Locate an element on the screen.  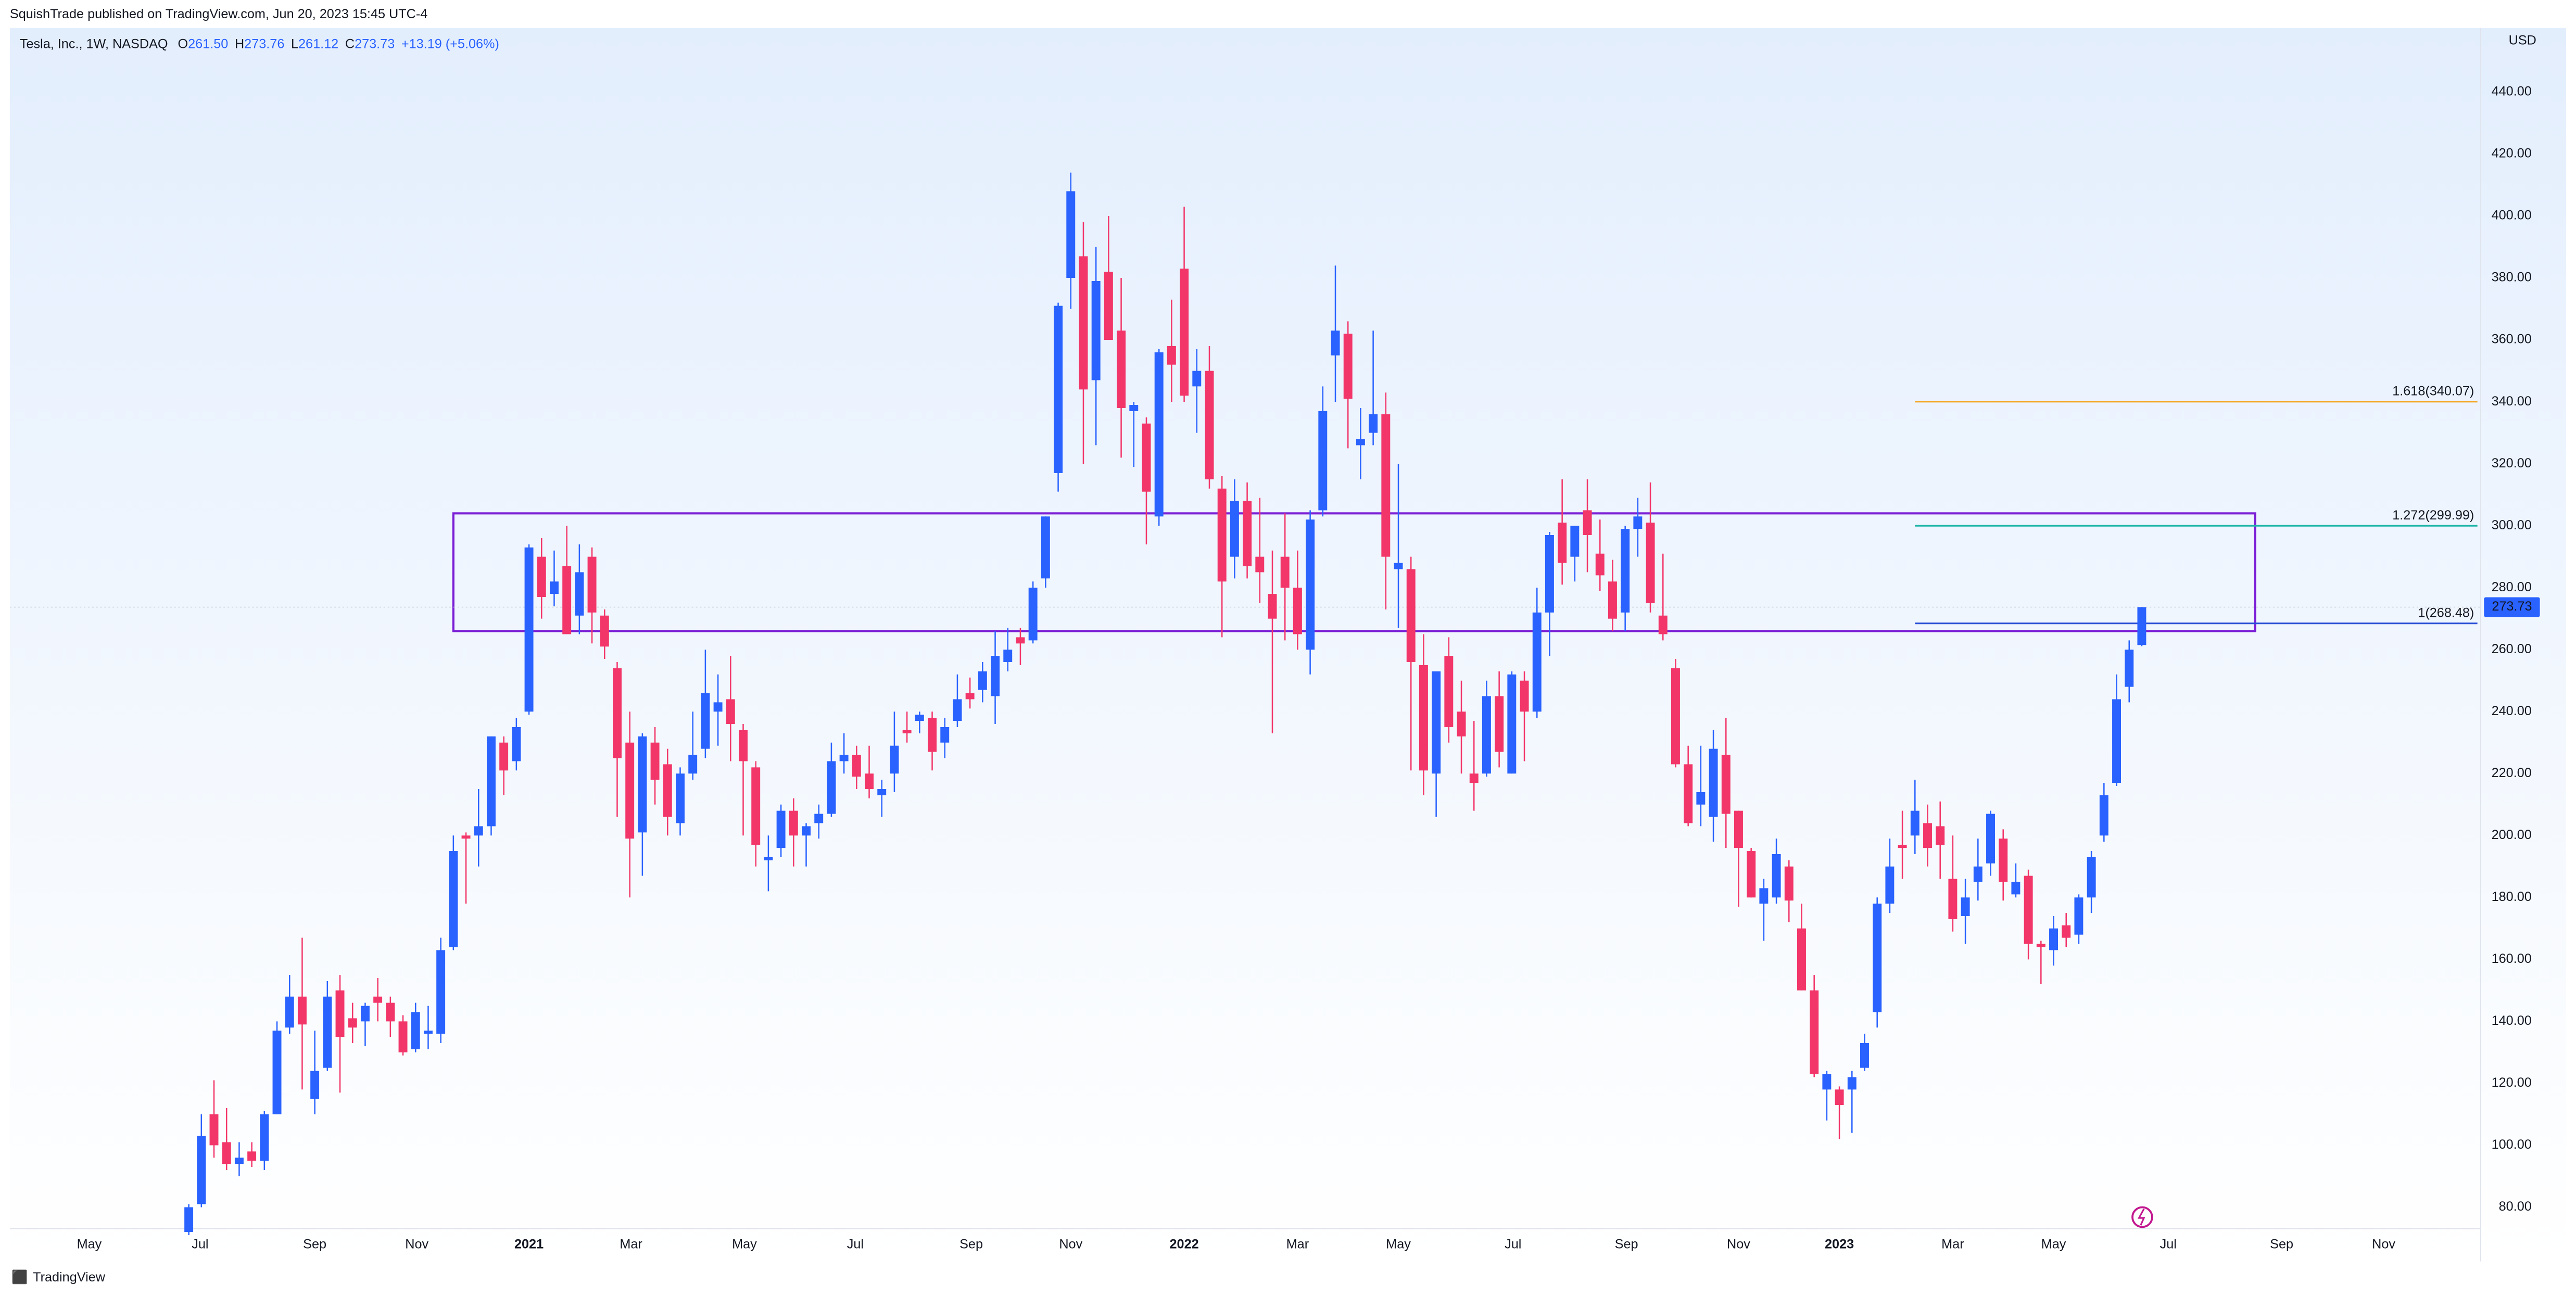
y-tick-label: 340.00 is located at coordinates (2512, 401).